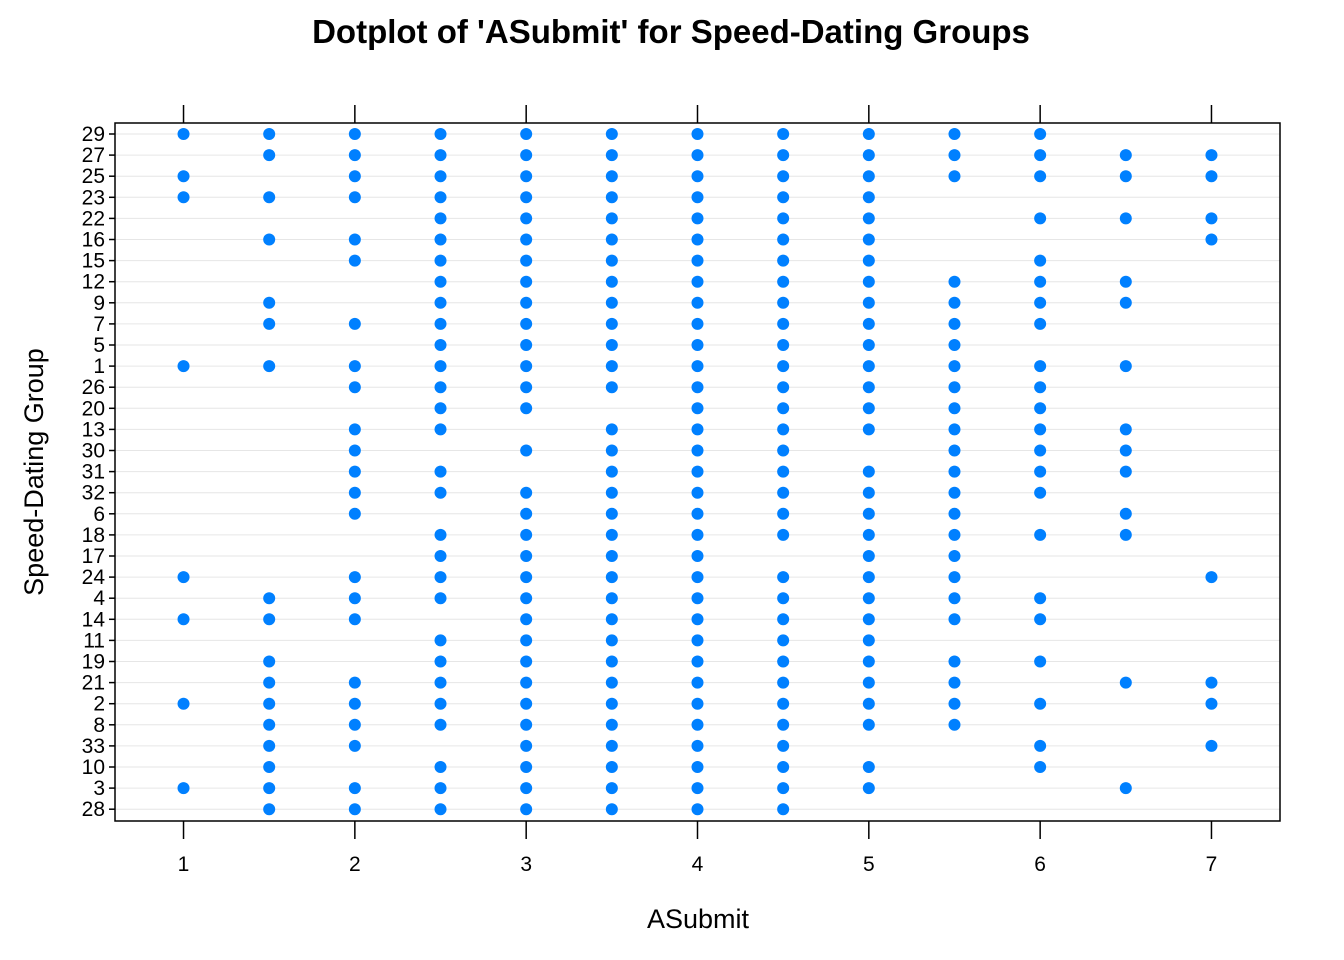 This screenshot has width=1344, height=960. What do you see at coordinates (93, 451) in the screenshot?
I see `y-tick-label-30: 30` at bounding box center [93, 451].